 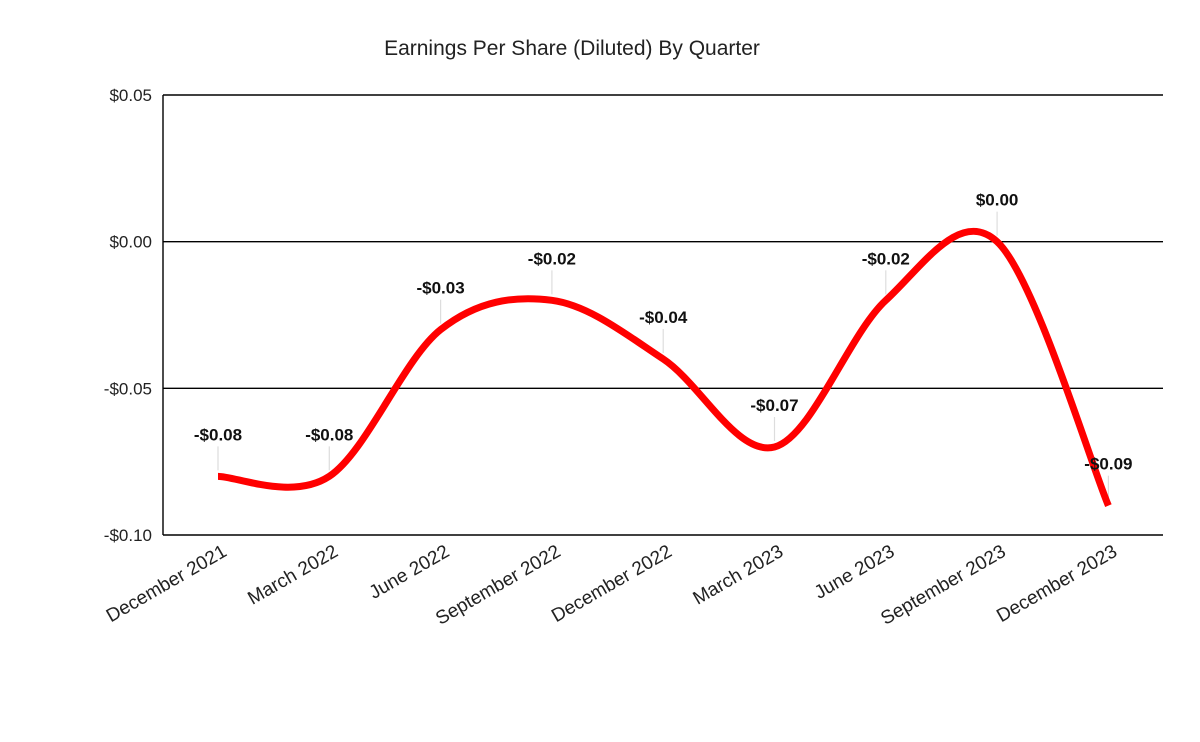 I want to click on data-label: -$0.04, so click(x=663, y=317).